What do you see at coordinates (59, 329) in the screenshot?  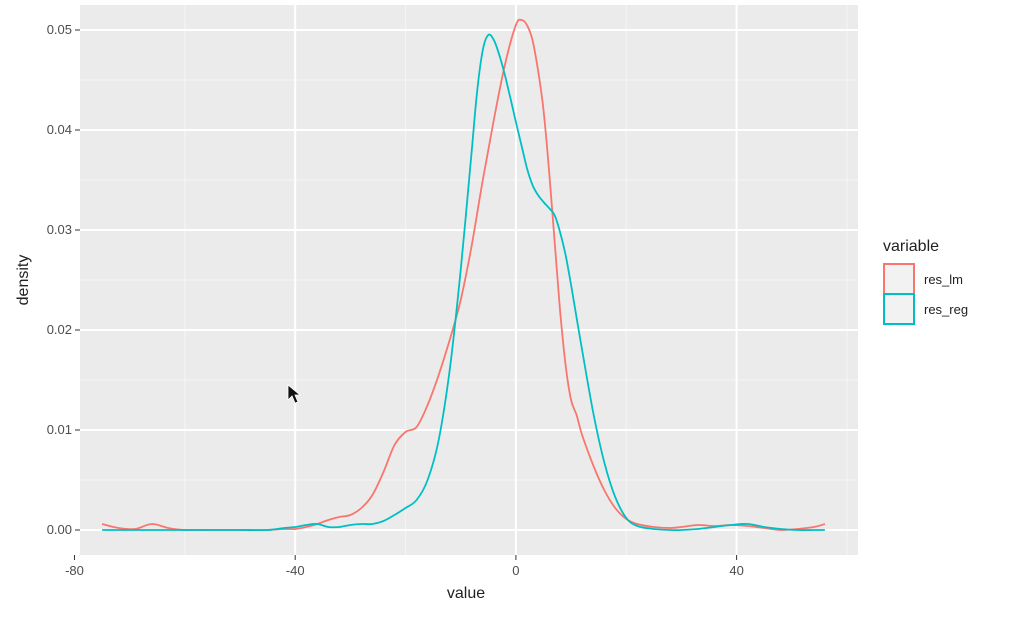 I see `y-tick-label: 0.02` at bounding box center [59, 329].